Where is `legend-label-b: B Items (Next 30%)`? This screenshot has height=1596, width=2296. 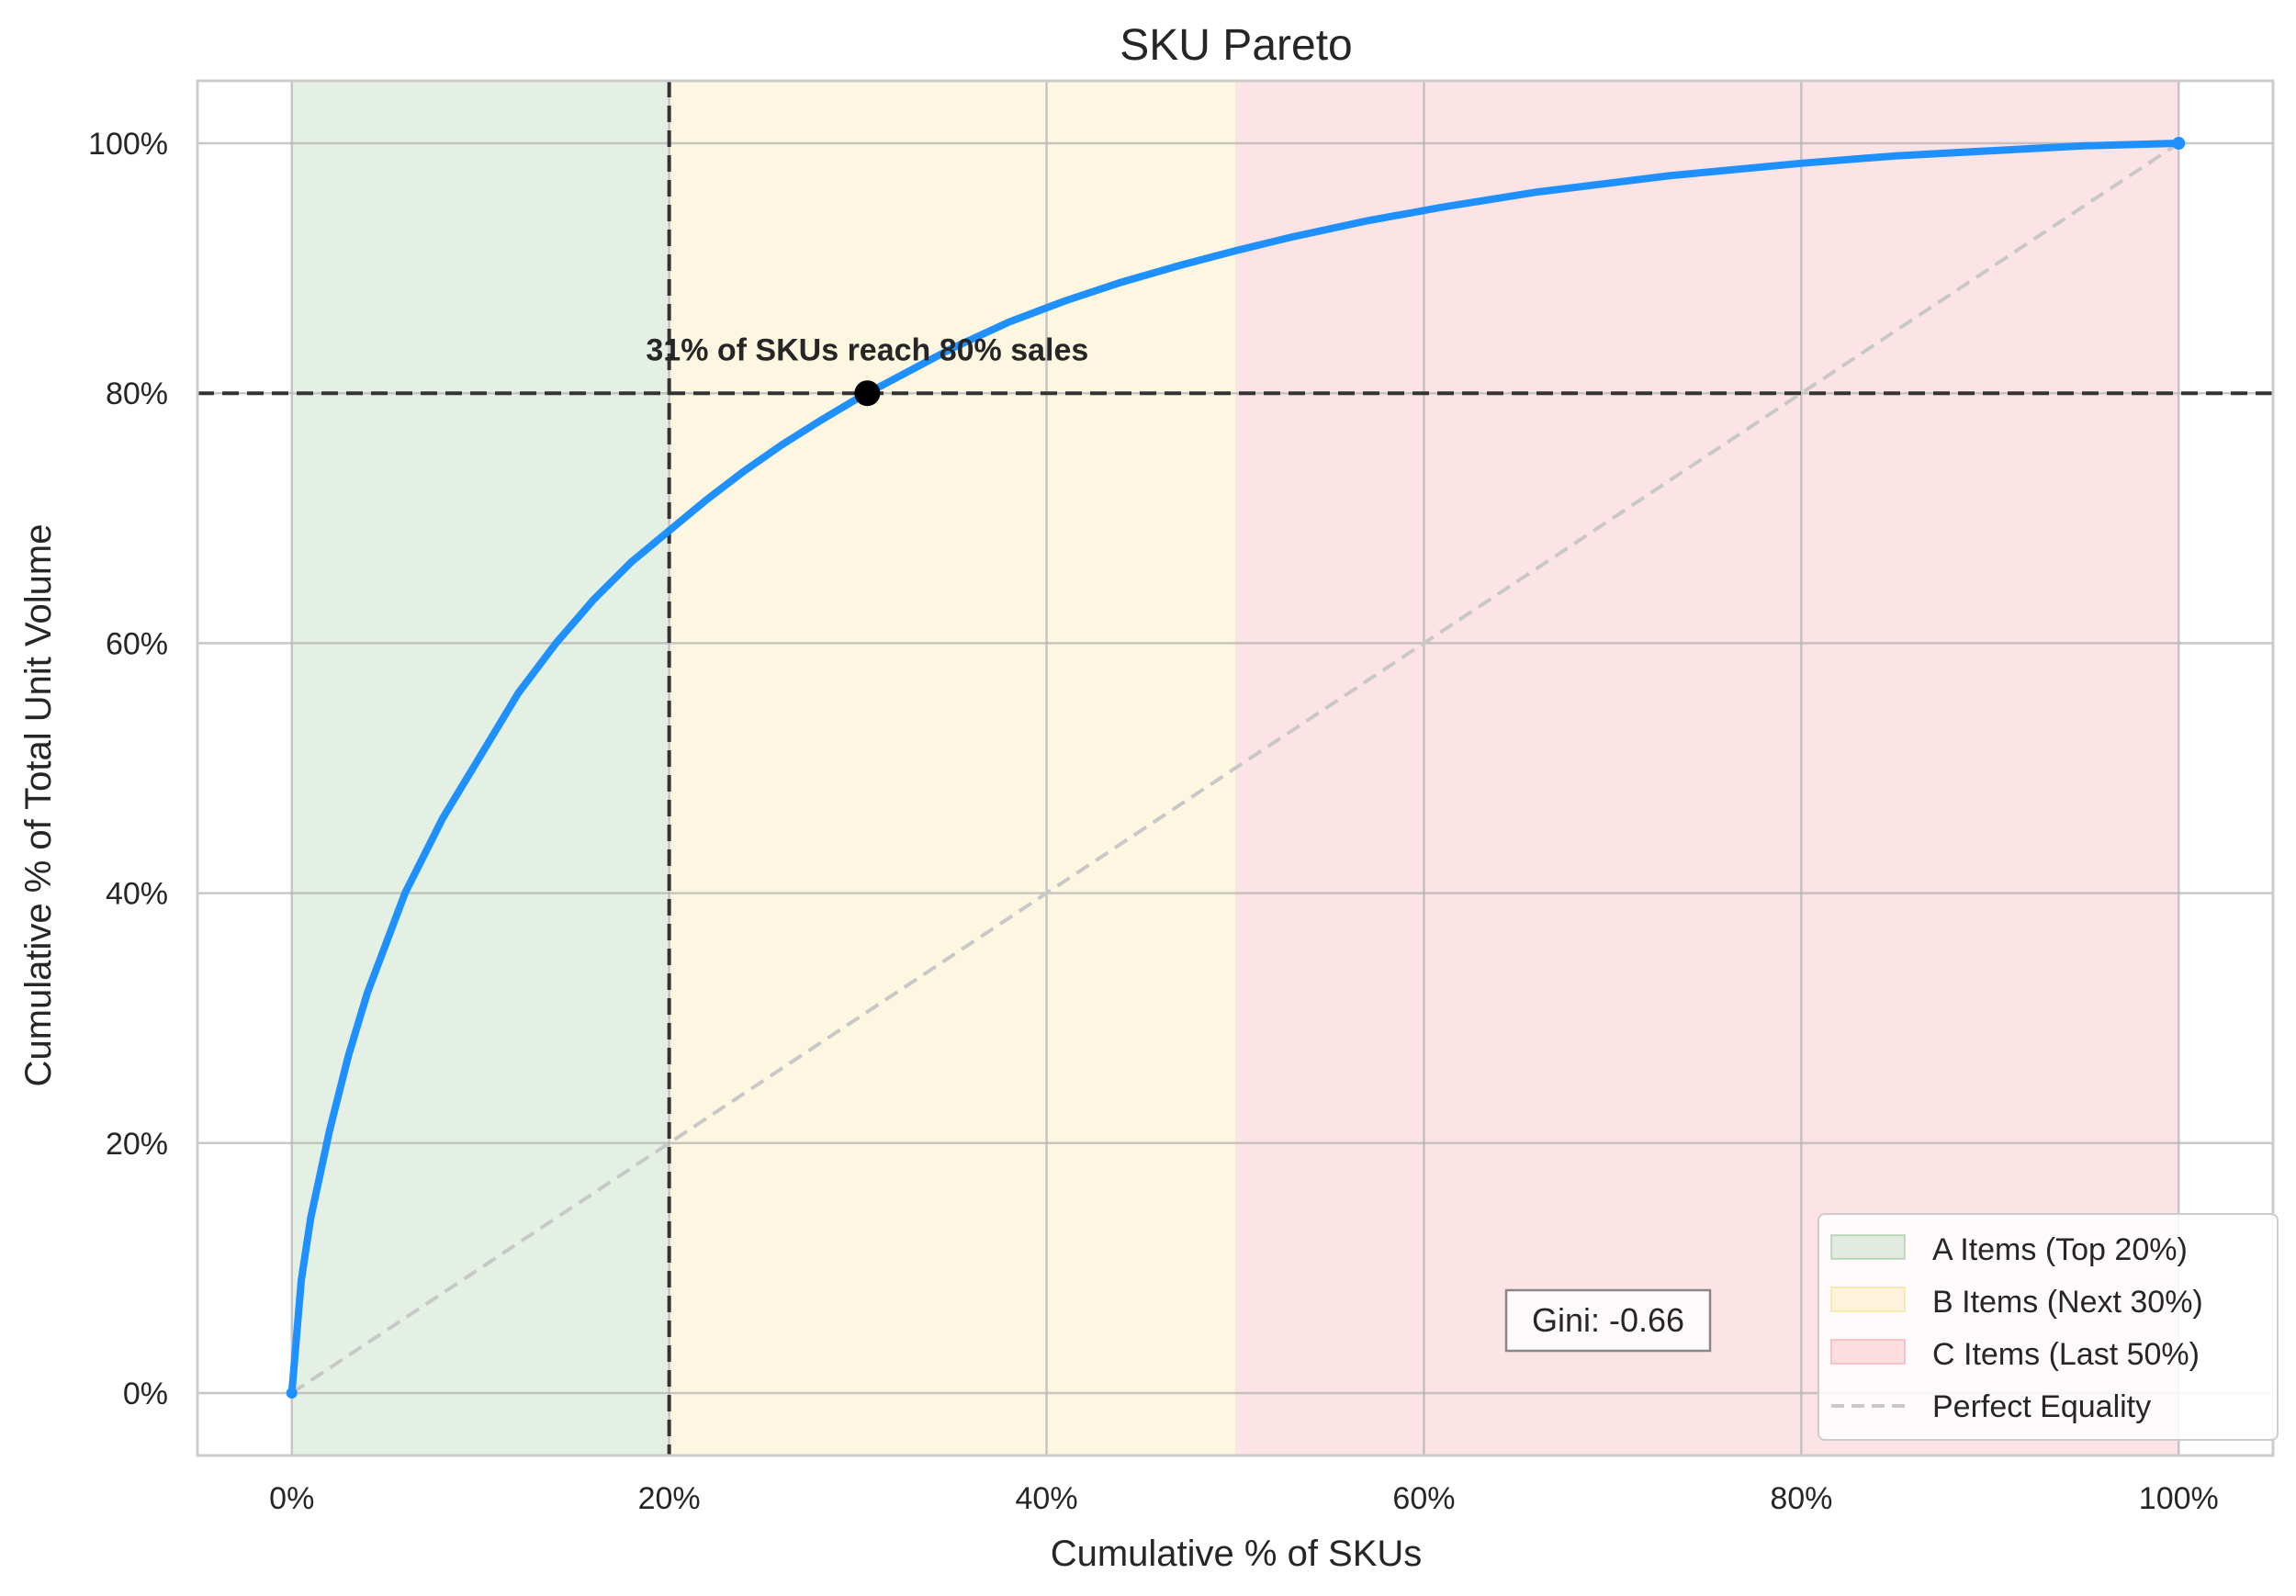 legend-label-b: B Items (Next 30%) is located at coordinates (2067, 1302).